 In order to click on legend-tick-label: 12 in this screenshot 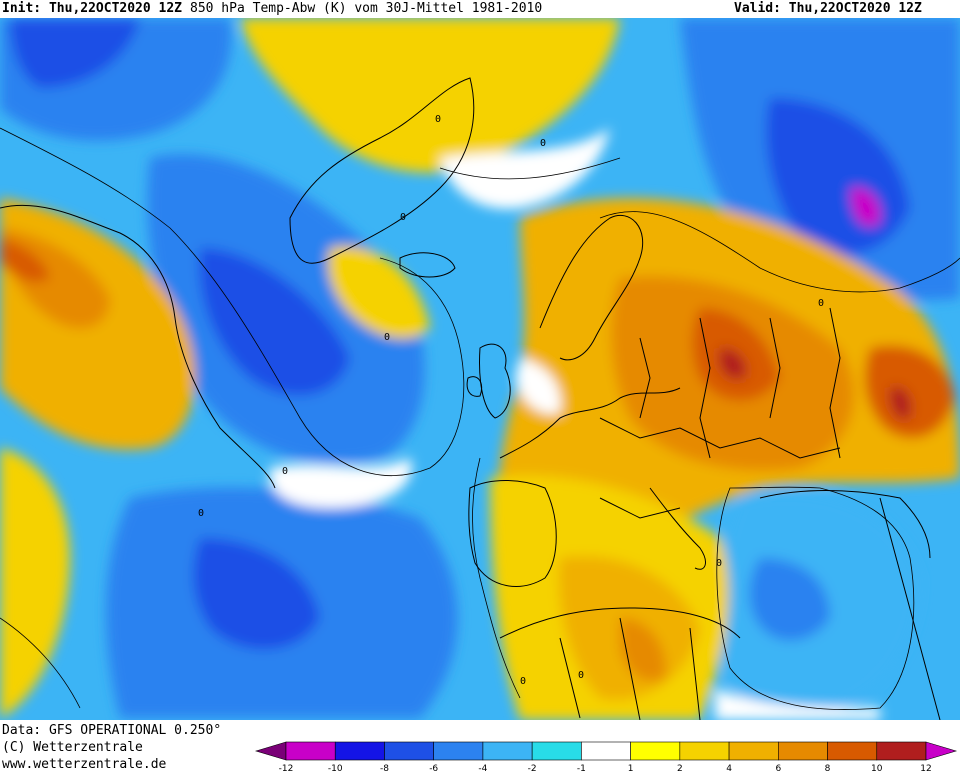, I will do `click(925, 769)`.